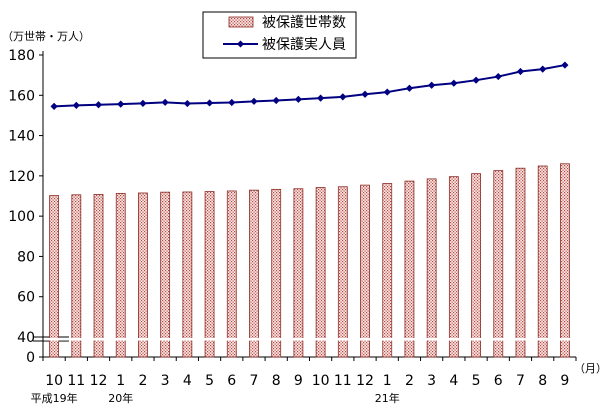 This screenshot has height=412, width=606. I want to click on y-tick-label: 160, so click(21, 96).